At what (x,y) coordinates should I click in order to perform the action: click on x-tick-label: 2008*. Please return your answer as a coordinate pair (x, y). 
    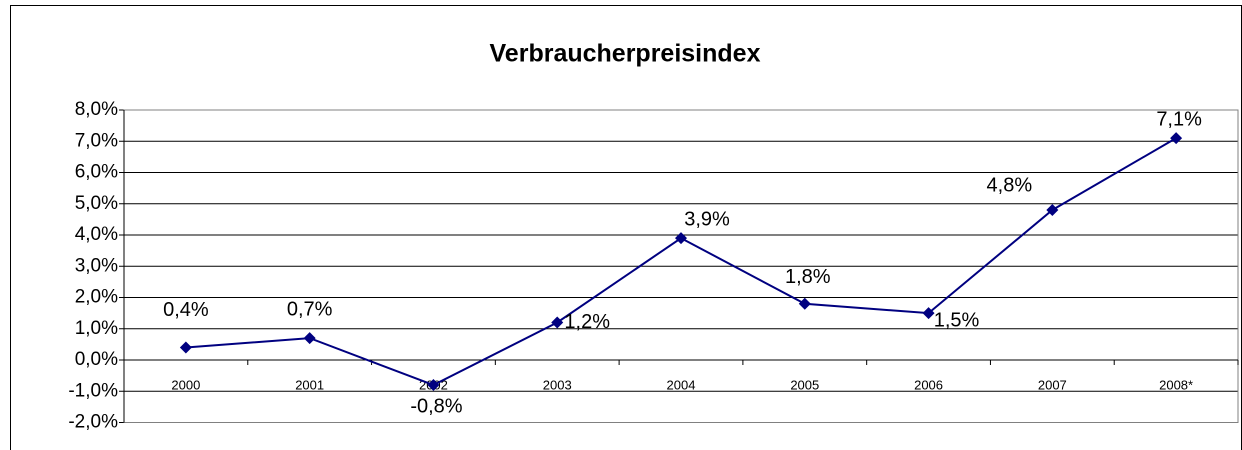
    Looking at the image, I should click on (1176, 384).